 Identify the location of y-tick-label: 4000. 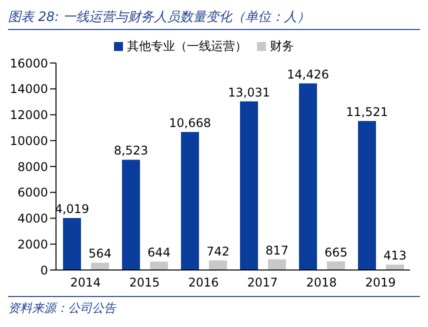
(32, 219).